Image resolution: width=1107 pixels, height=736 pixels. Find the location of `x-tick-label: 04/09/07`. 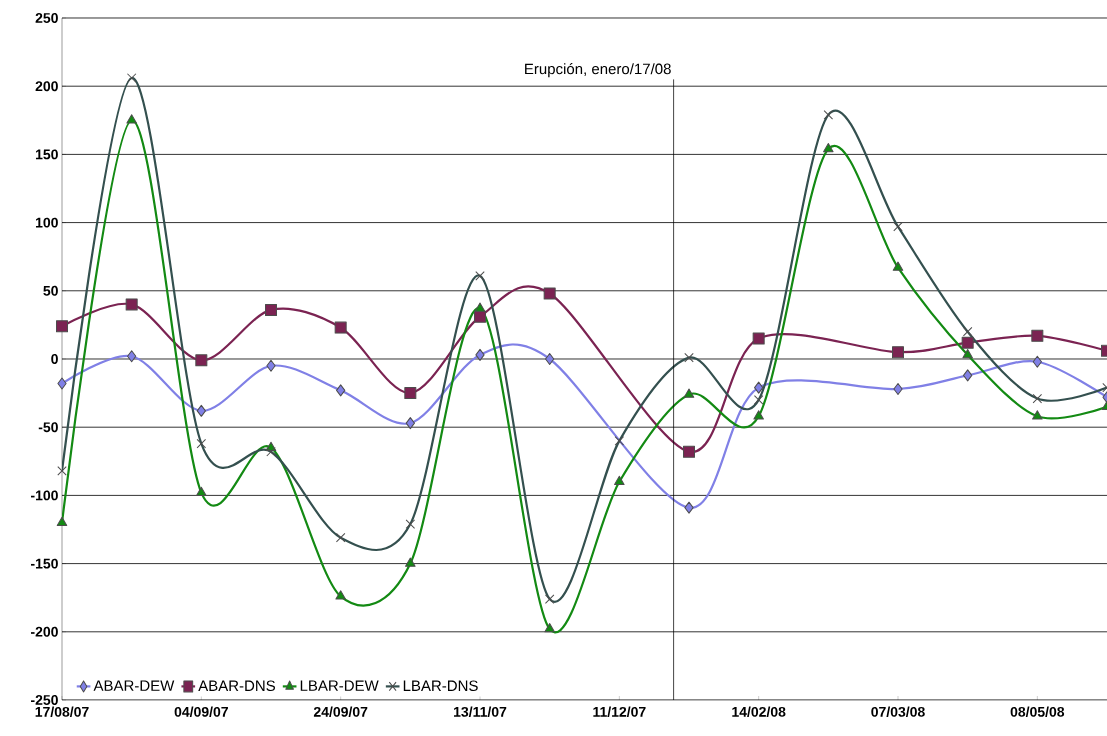

x-tick-label: 04/09/07 is located at coordinates (201, 711).